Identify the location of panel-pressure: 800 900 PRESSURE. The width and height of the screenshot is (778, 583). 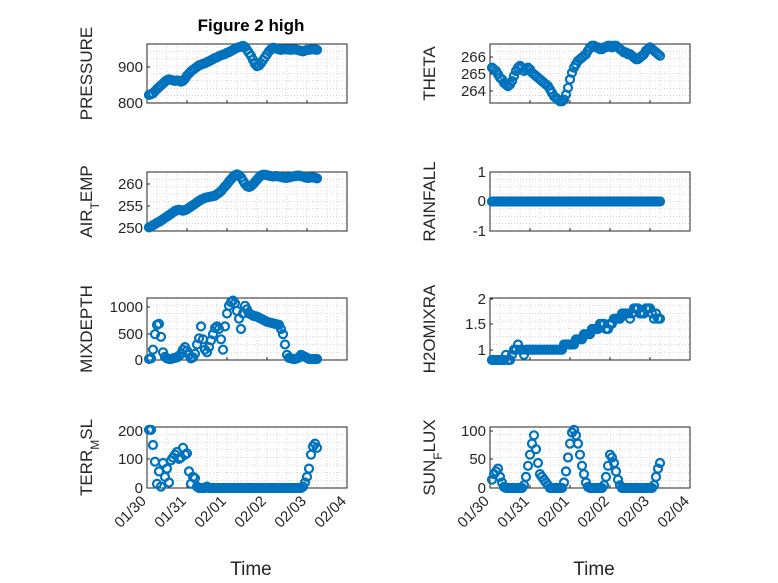
(212, 74).